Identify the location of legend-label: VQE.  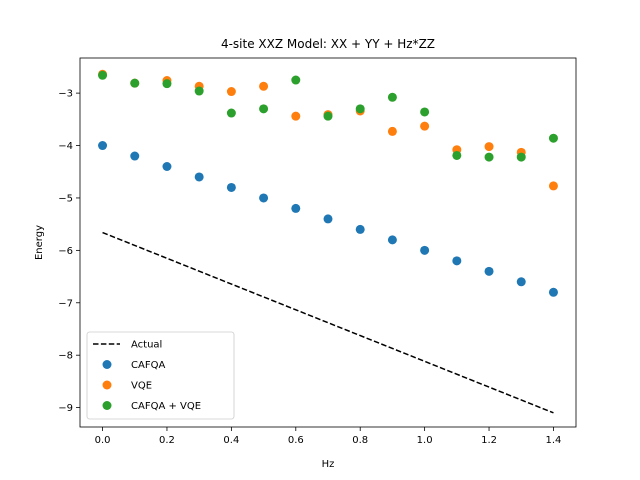
(141, 386).